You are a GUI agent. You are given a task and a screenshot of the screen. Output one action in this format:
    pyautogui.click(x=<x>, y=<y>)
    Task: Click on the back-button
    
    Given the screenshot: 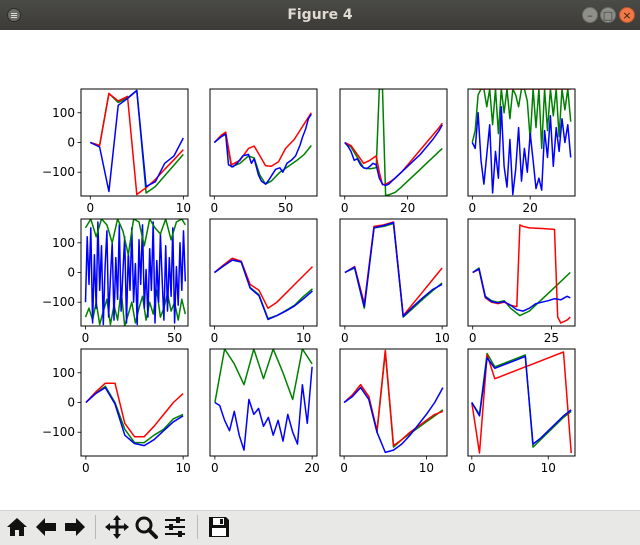 What is the action you would take?
    pyautogui.click(x=46, y=527)
    